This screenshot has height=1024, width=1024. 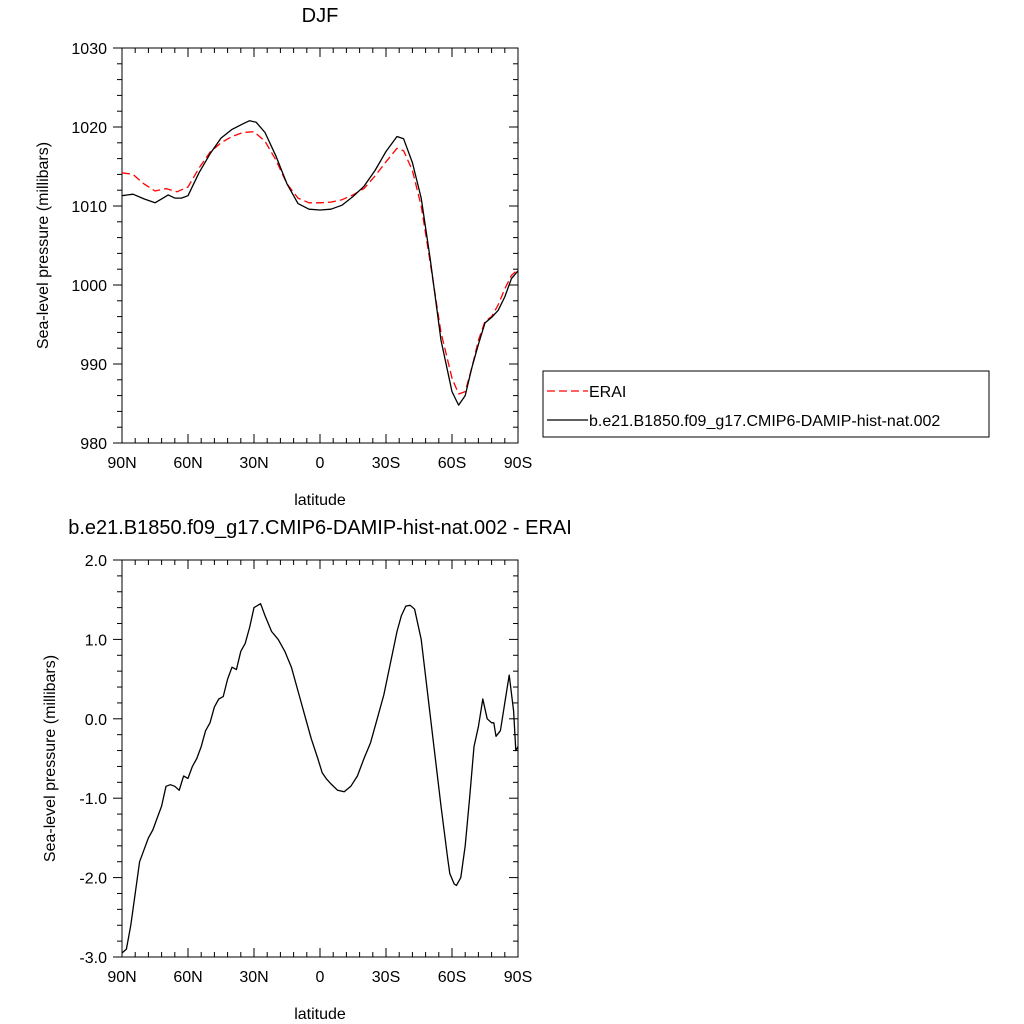 What do you see at coordinates (93, 365) in the screenshot?
I see `y-tick-label: 990` at bounding box center [93, 365].